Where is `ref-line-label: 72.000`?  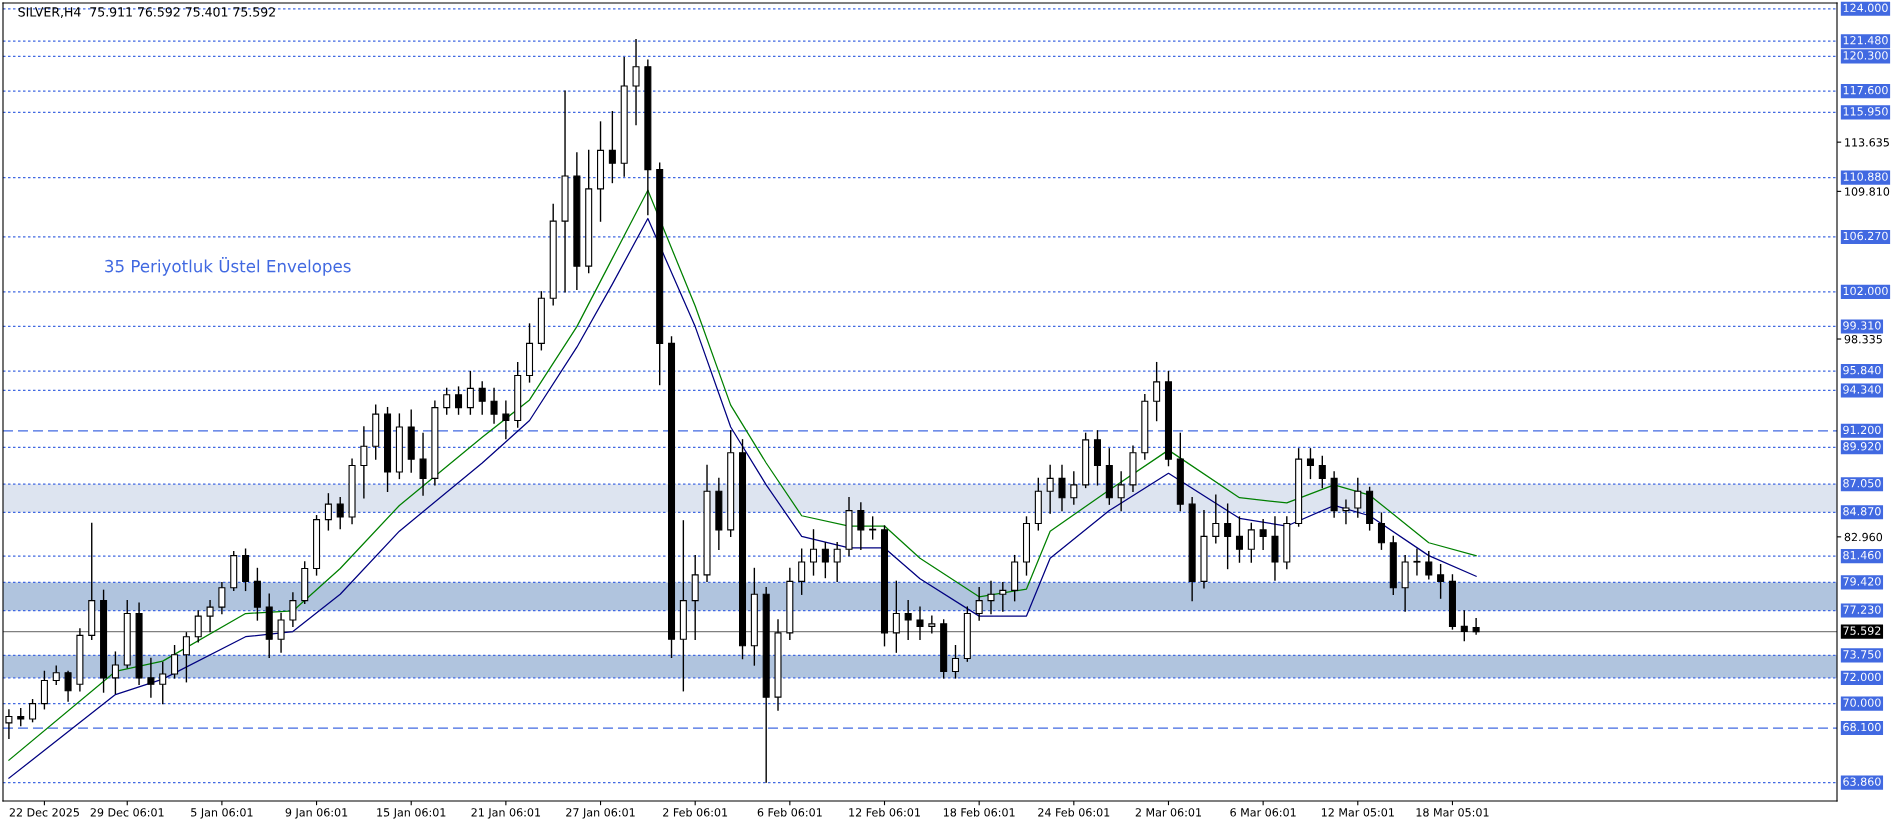
ref-line-label: 72.000 is located at coordinates (1862, 677).